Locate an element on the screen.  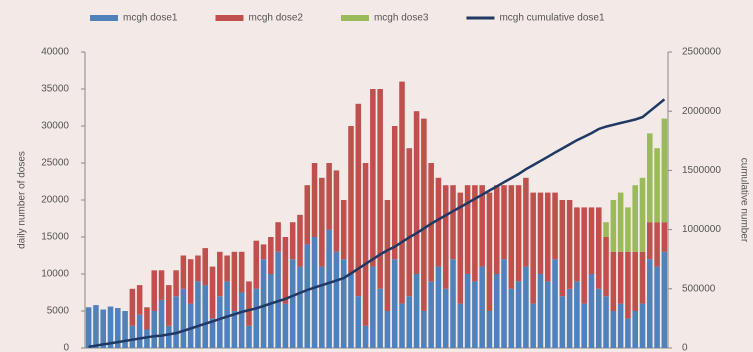
y2-tick-label: 500000 is located at coordinates (699, 288).